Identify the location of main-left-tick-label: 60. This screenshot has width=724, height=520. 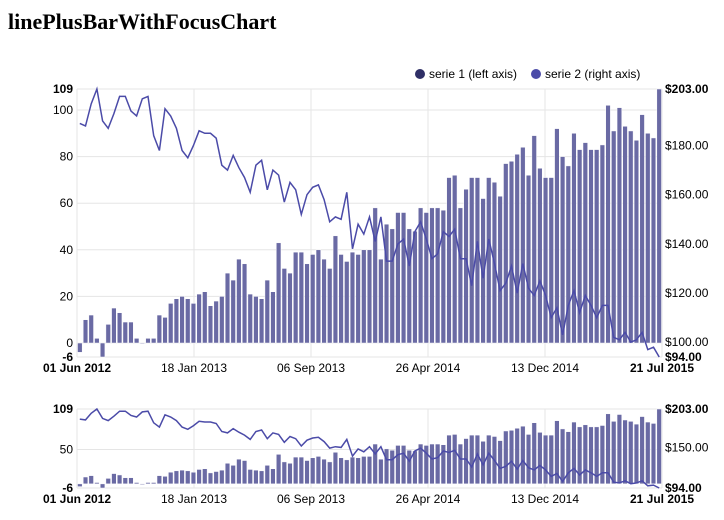
(67, 203).